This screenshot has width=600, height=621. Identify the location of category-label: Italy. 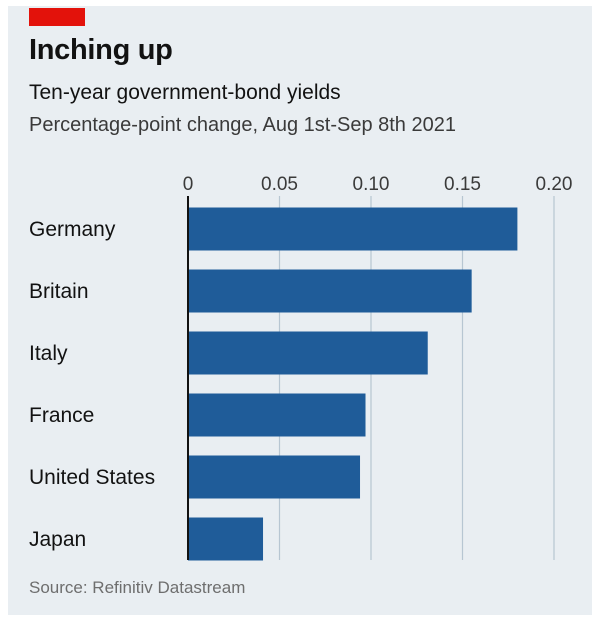
(48, 353).